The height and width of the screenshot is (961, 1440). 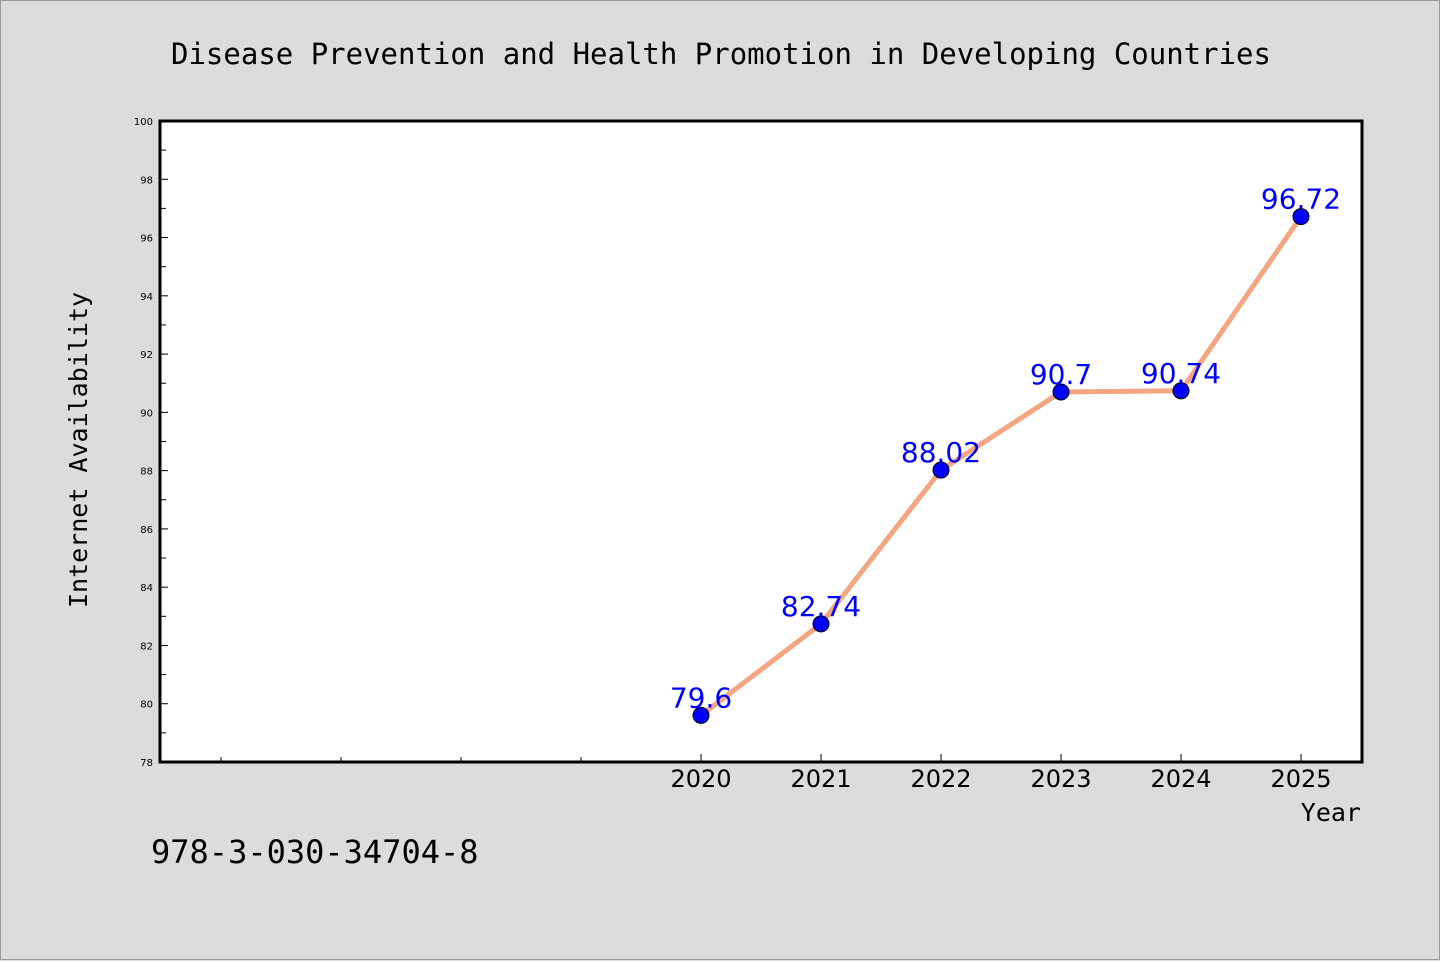 What do you see at coordinates (146, 705) in the screenshot?
I see `y-tick-label: 80` at bounding box center [146, 705].